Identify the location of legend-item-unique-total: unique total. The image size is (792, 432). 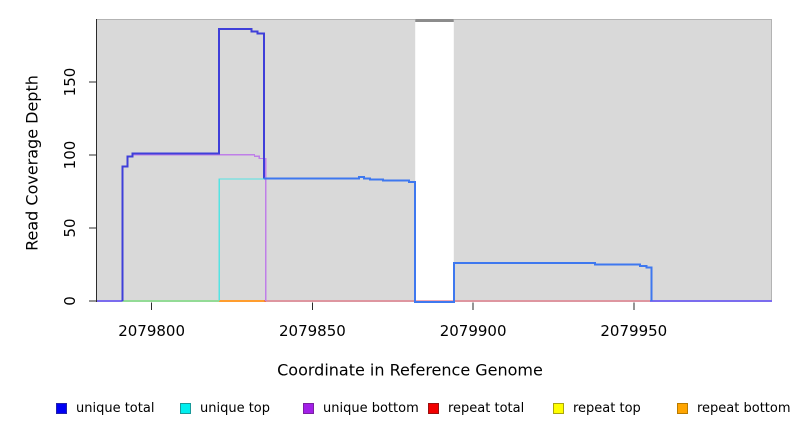
(105, 408).